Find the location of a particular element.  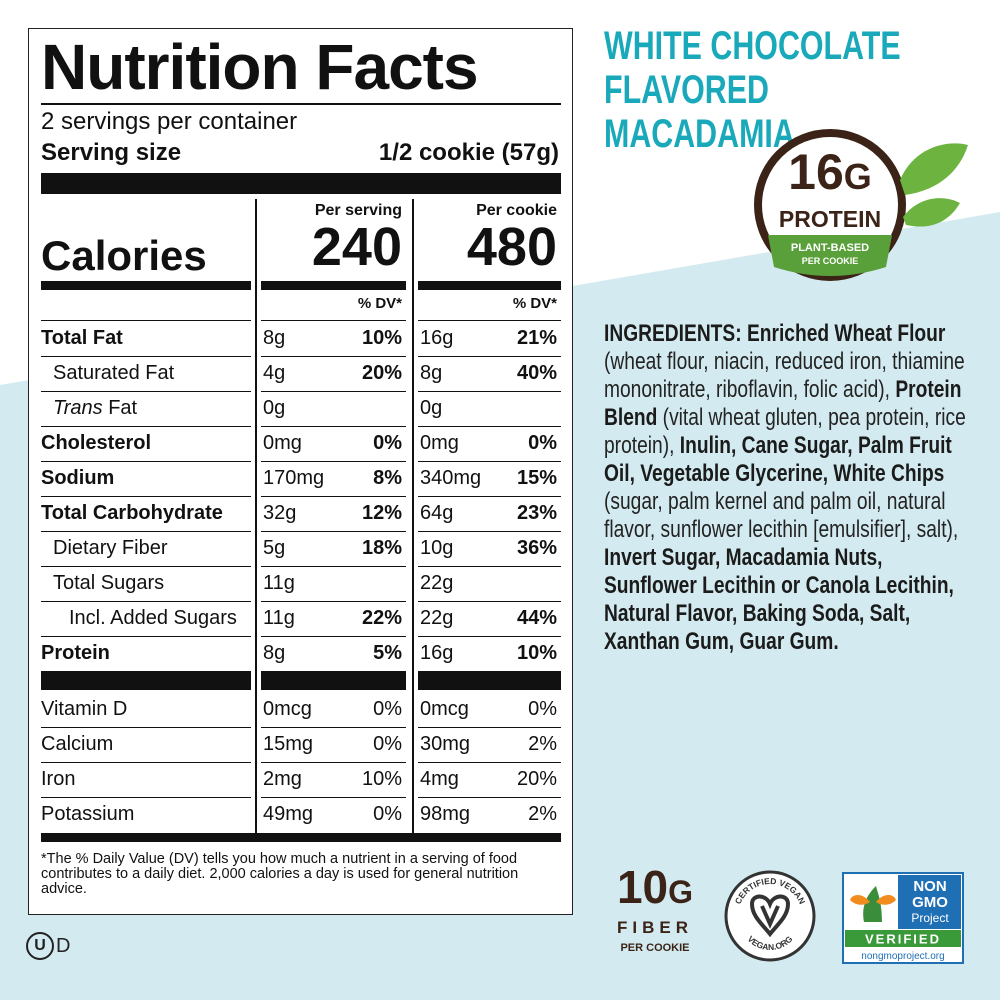

nutrient-name: Cholesterol is located at coordinates (96, 443).